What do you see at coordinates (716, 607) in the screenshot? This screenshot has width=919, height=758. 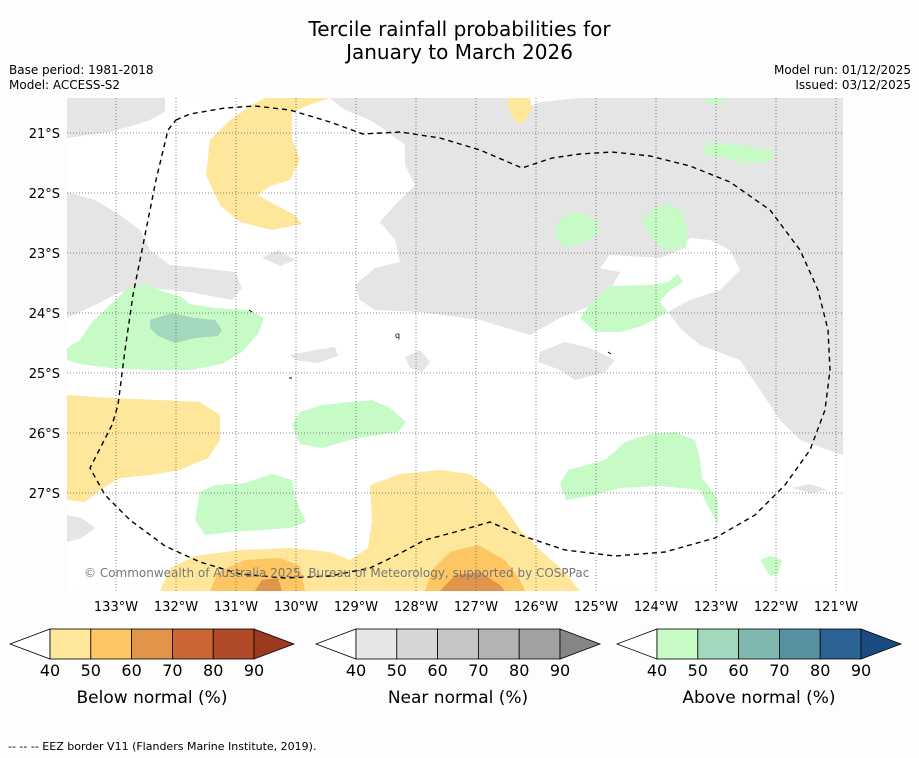 I see `longitude-label: 123°W` at bounding box center [716, 607].